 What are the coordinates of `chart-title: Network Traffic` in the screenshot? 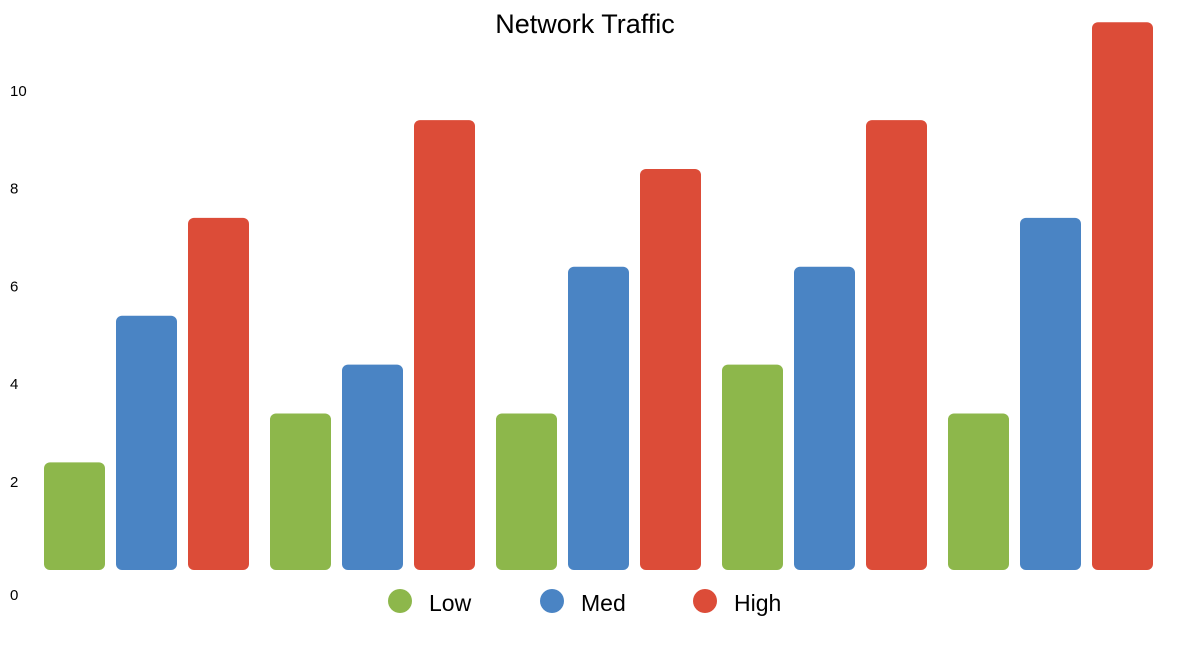 It's located at (585, 24).